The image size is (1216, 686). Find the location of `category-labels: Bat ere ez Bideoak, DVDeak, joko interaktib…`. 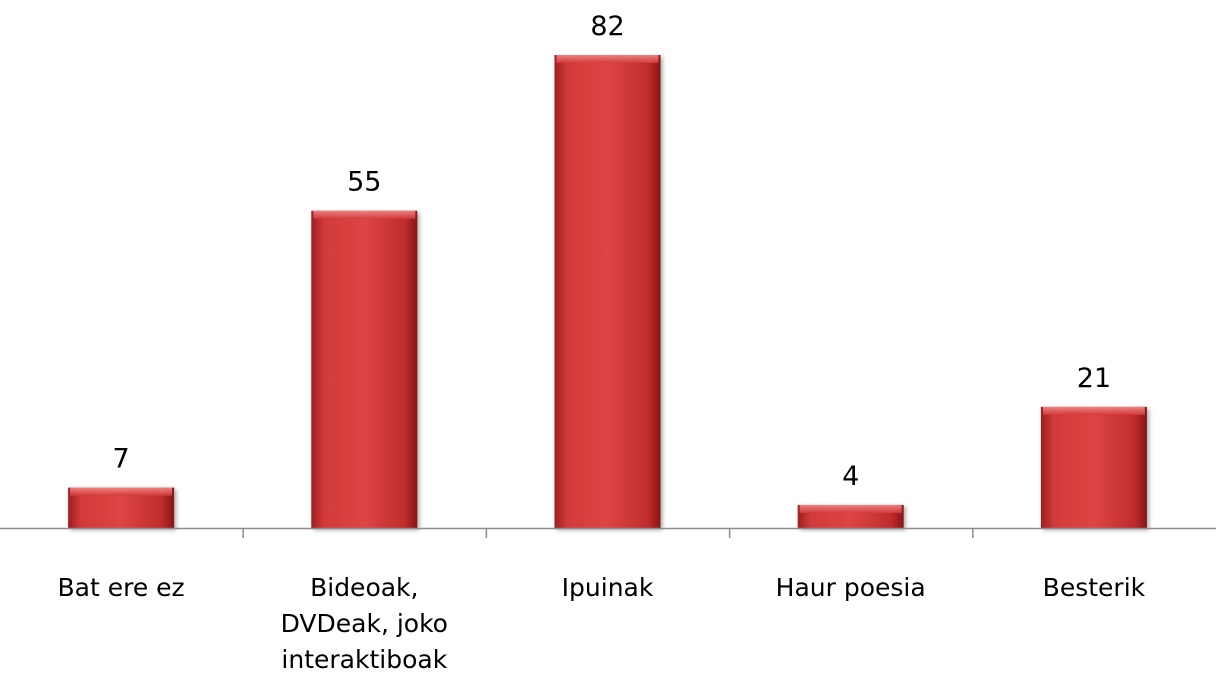

category-labels: Bat ere ez Bideoak, DVDeak, joko interaktib… is located at coordinates (602, 623).